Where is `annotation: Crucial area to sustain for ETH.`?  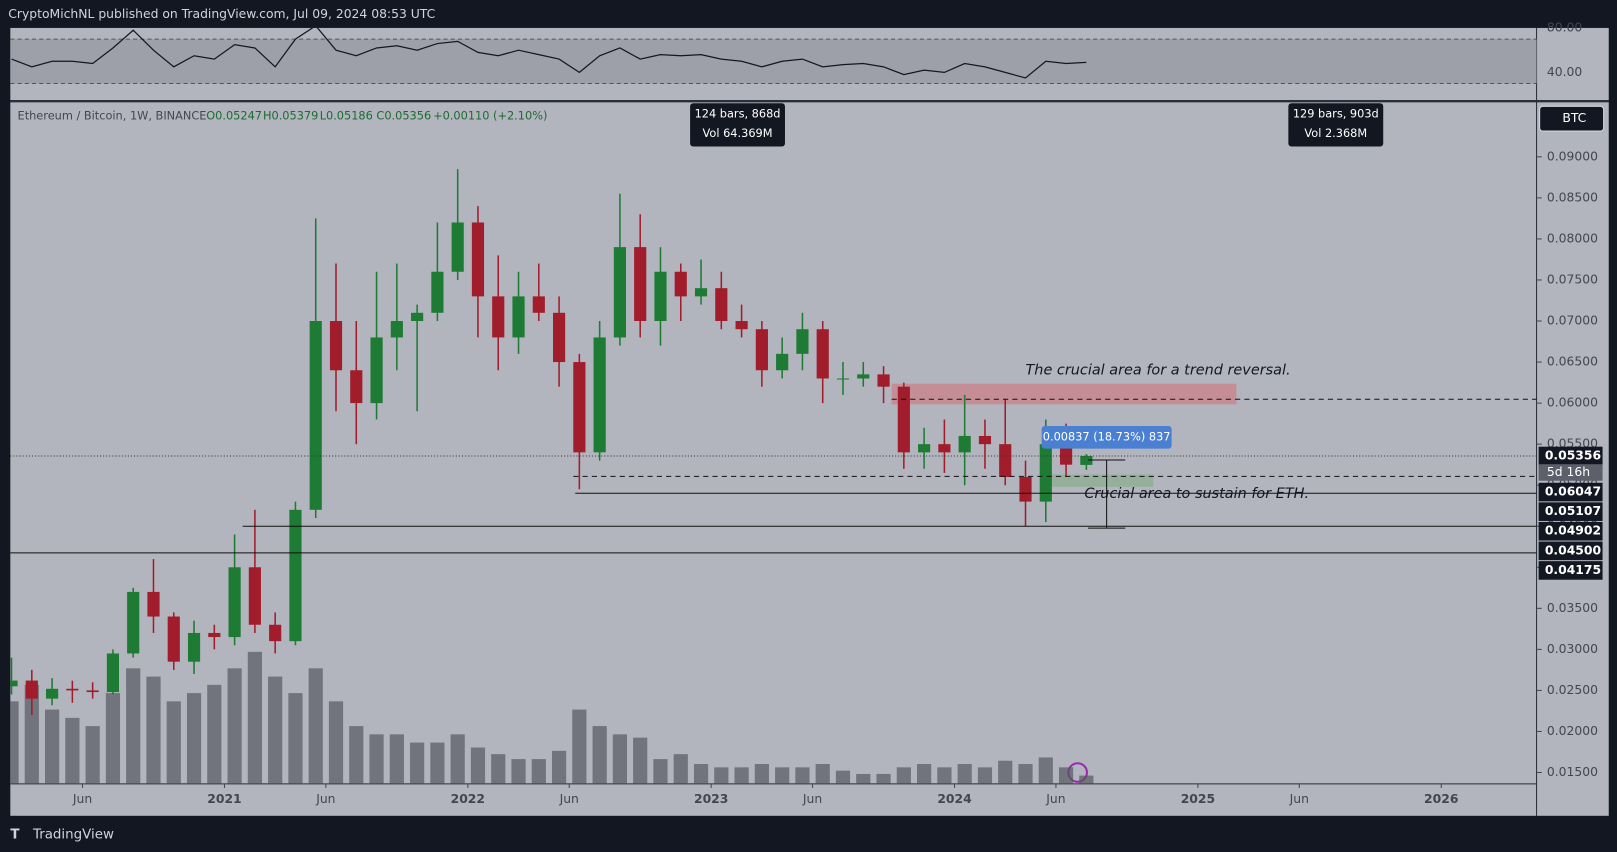
annotation: Crucial area to sustain for ETH. is located at coordinates (1196, 494).